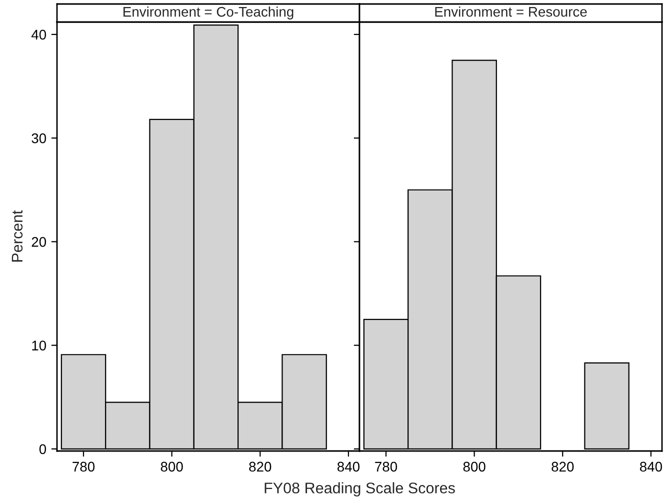  What do you see at coordinates (511, 11) in the screenshot?
I see `chart-title: Environment = Resource` at bounding box center [511, 11].